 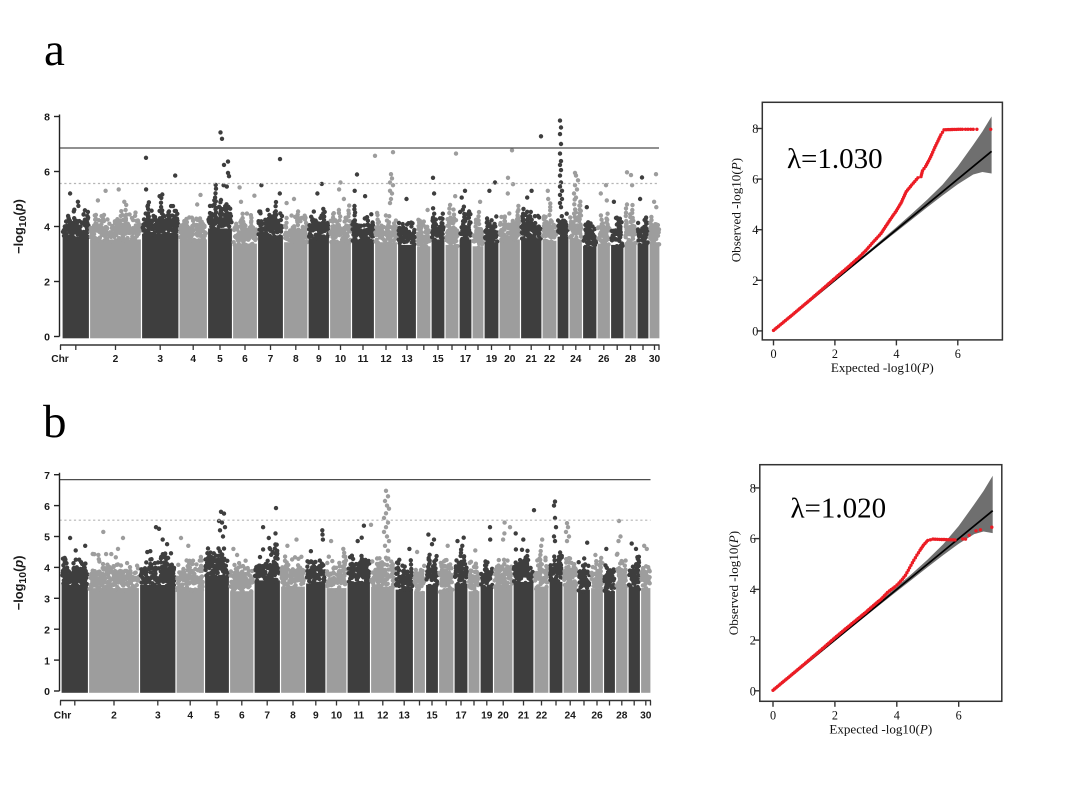 I want to click on svg-text: a, so click(x=54, y=50).